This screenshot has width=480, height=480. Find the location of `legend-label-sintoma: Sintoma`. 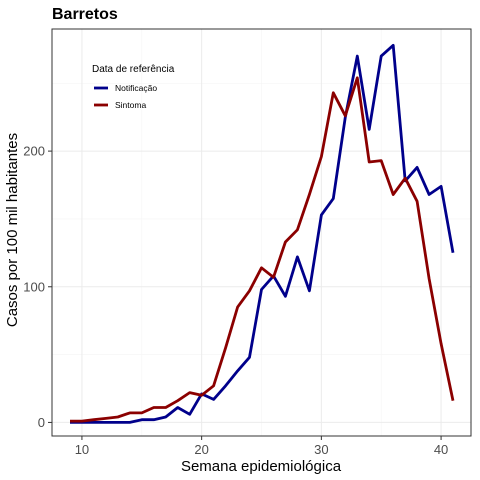

legend-label-sintoma: Sintoma is located at coordinates (130, 105).